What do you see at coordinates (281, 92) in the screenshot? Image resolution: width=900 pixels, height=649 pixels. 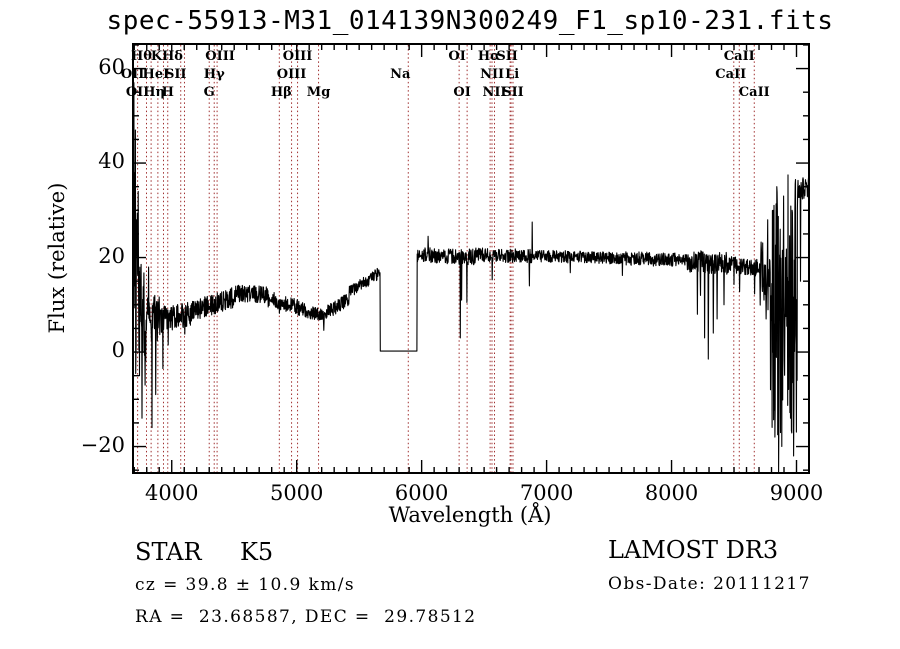 I see `spectral-line-label: Hβ` at bounding box center [281, 92].